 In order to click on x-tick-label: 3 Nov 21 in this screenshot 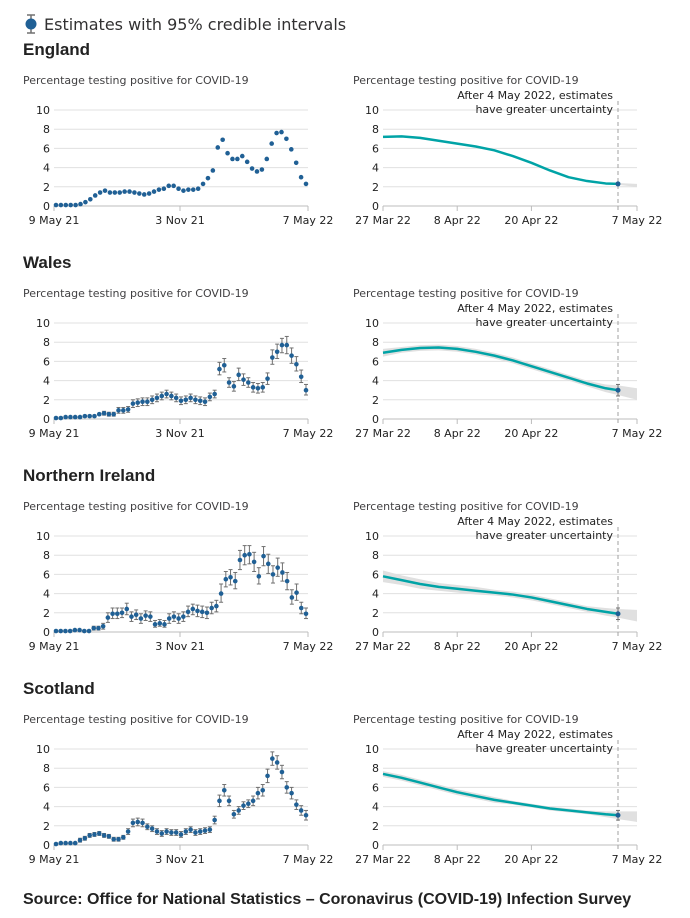, I will do `click(179, 220)`.